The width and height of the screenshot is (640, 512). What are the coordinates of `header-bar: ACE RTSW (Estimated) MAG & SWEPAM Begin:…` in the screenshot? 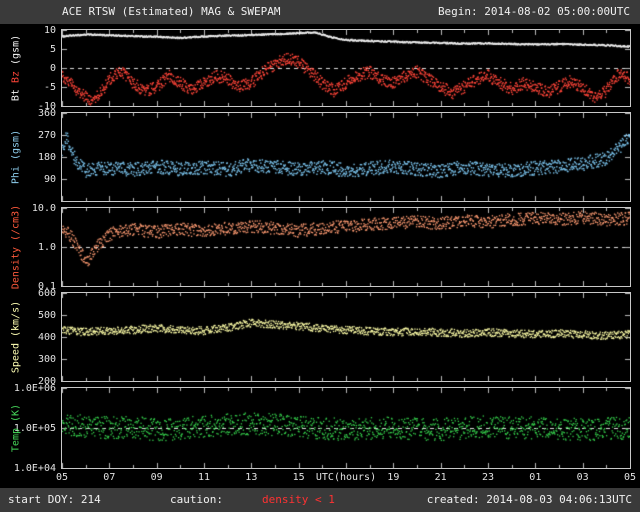 It's located at (320, 12).